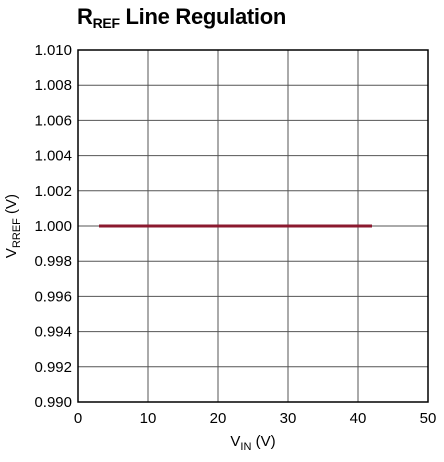 This screenshot has width=444, height=462. What do you see at coordinates (13, 226) in the screenshot?
I see `y-axis-label: VRREF (V)` at bounding box center [13, 226].